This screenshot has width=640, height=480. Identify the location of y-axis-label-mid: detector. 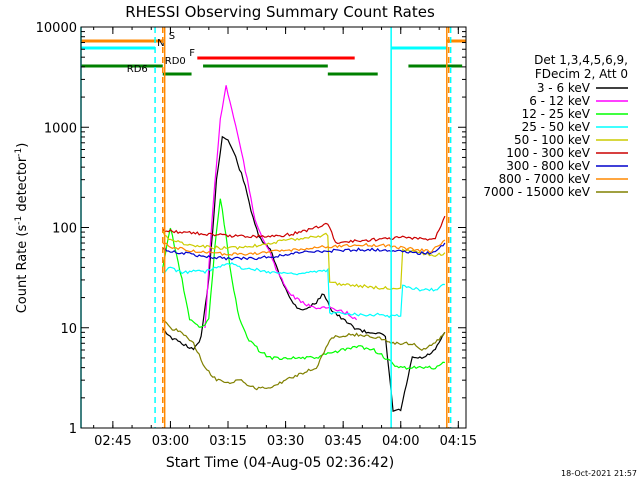
(22, 186).